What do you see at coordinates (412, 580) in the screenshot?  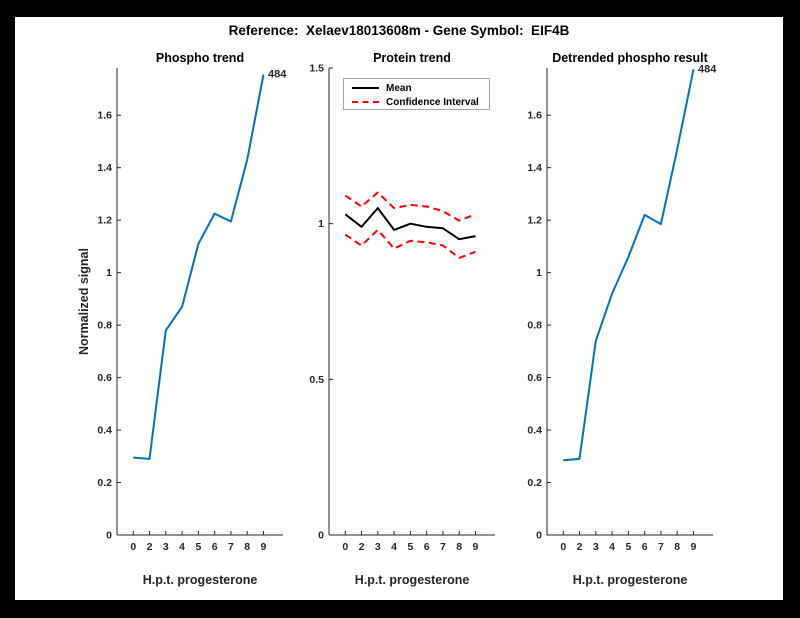 I see `plot2-x-axis-label: H.p.t. progesterone` at bounding box center [412, 580].